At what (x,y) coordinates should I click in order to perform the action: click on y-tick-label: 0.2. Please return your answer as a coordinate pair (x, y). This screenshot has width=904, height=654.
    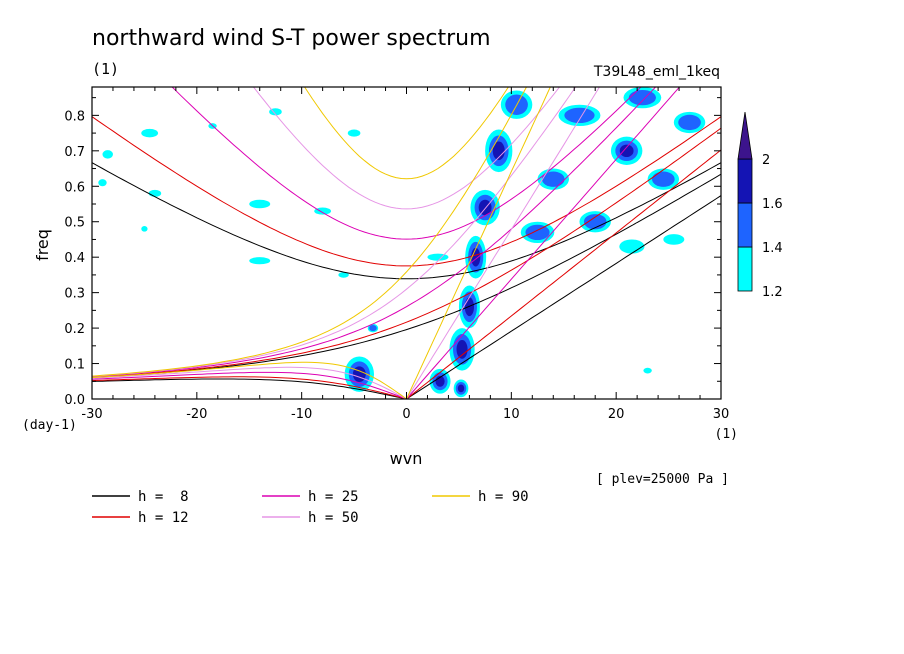
    Looking at the image, I should click on (74, 329).